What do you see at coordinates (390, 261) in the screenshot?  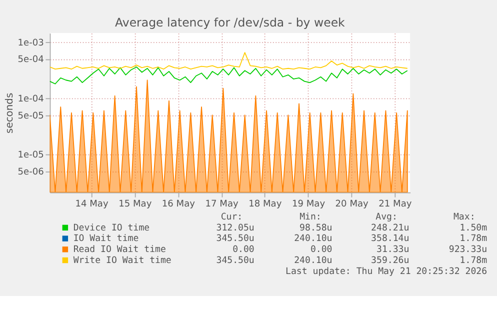 I see `text: 359.26u` at bounding box center [390, 261].